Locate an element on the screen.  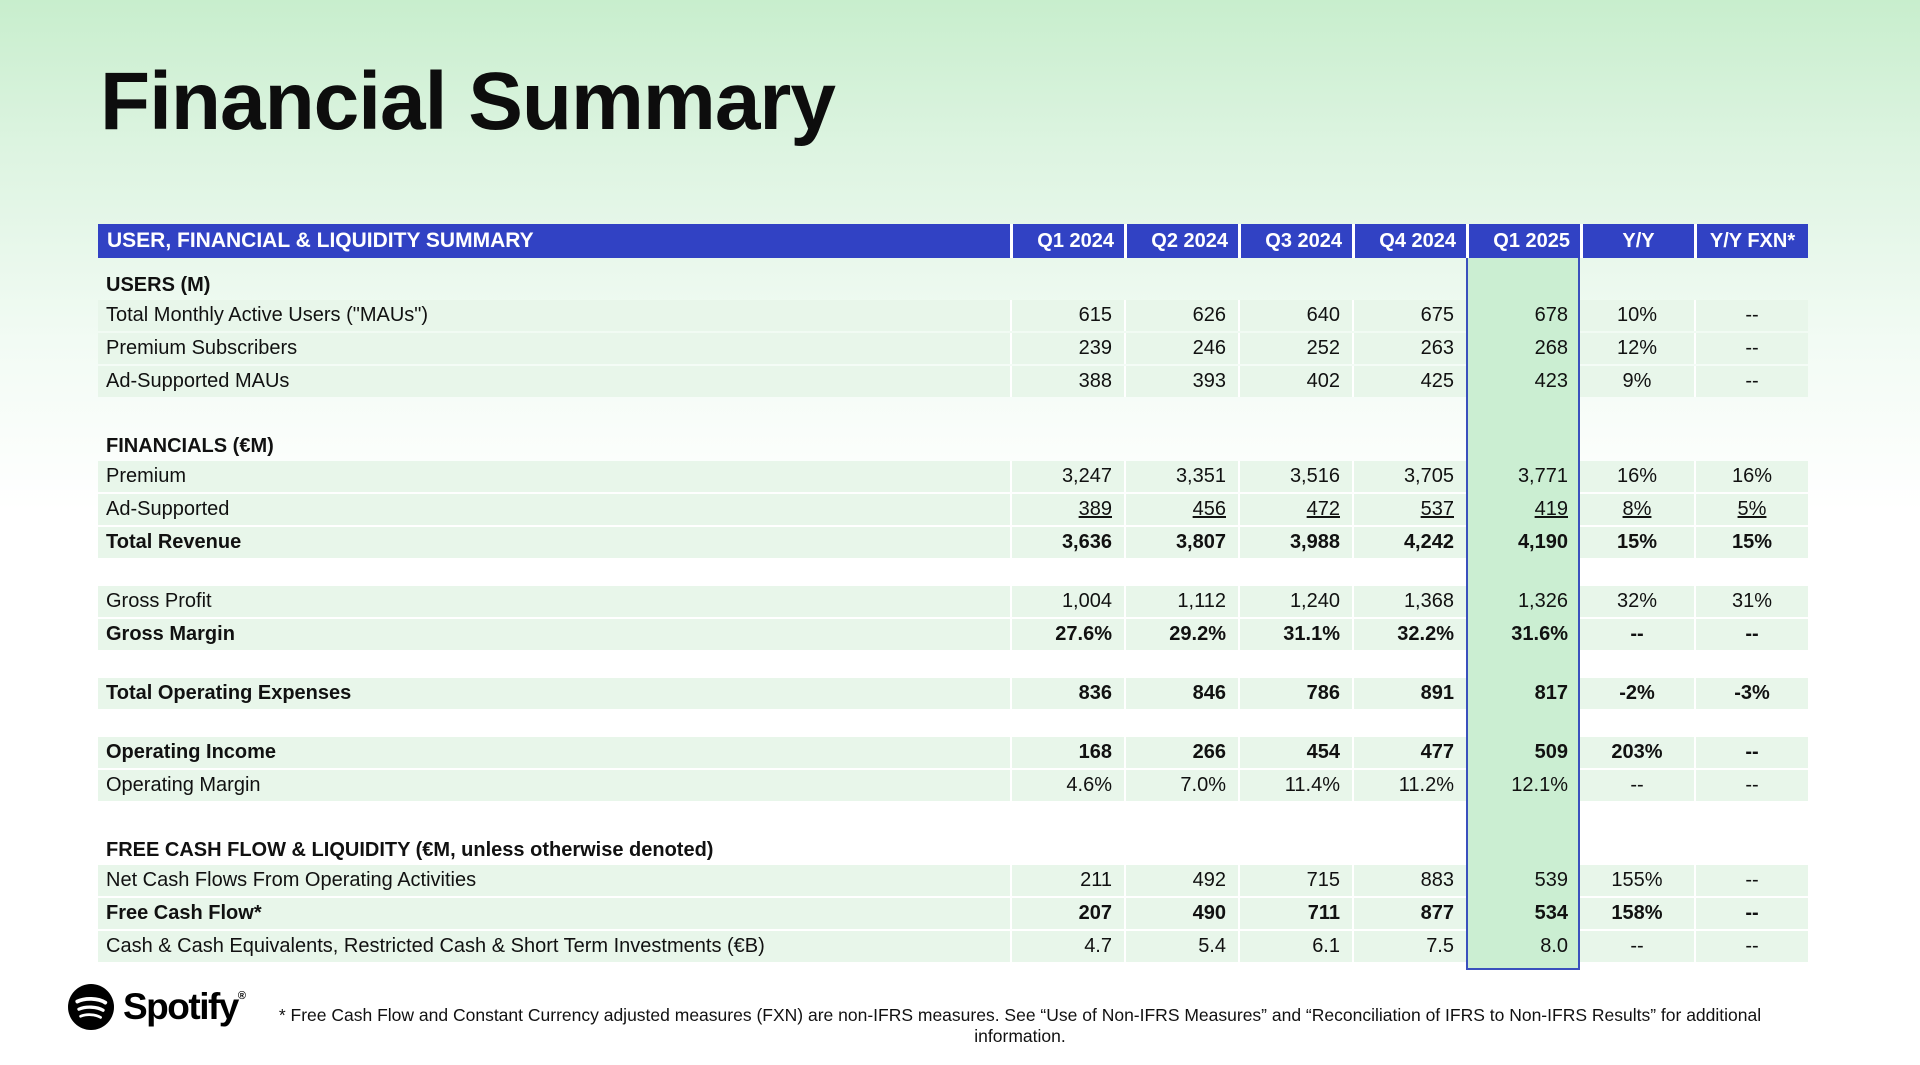
cell-value: 31.6% is located at coordinates (1539, 634).